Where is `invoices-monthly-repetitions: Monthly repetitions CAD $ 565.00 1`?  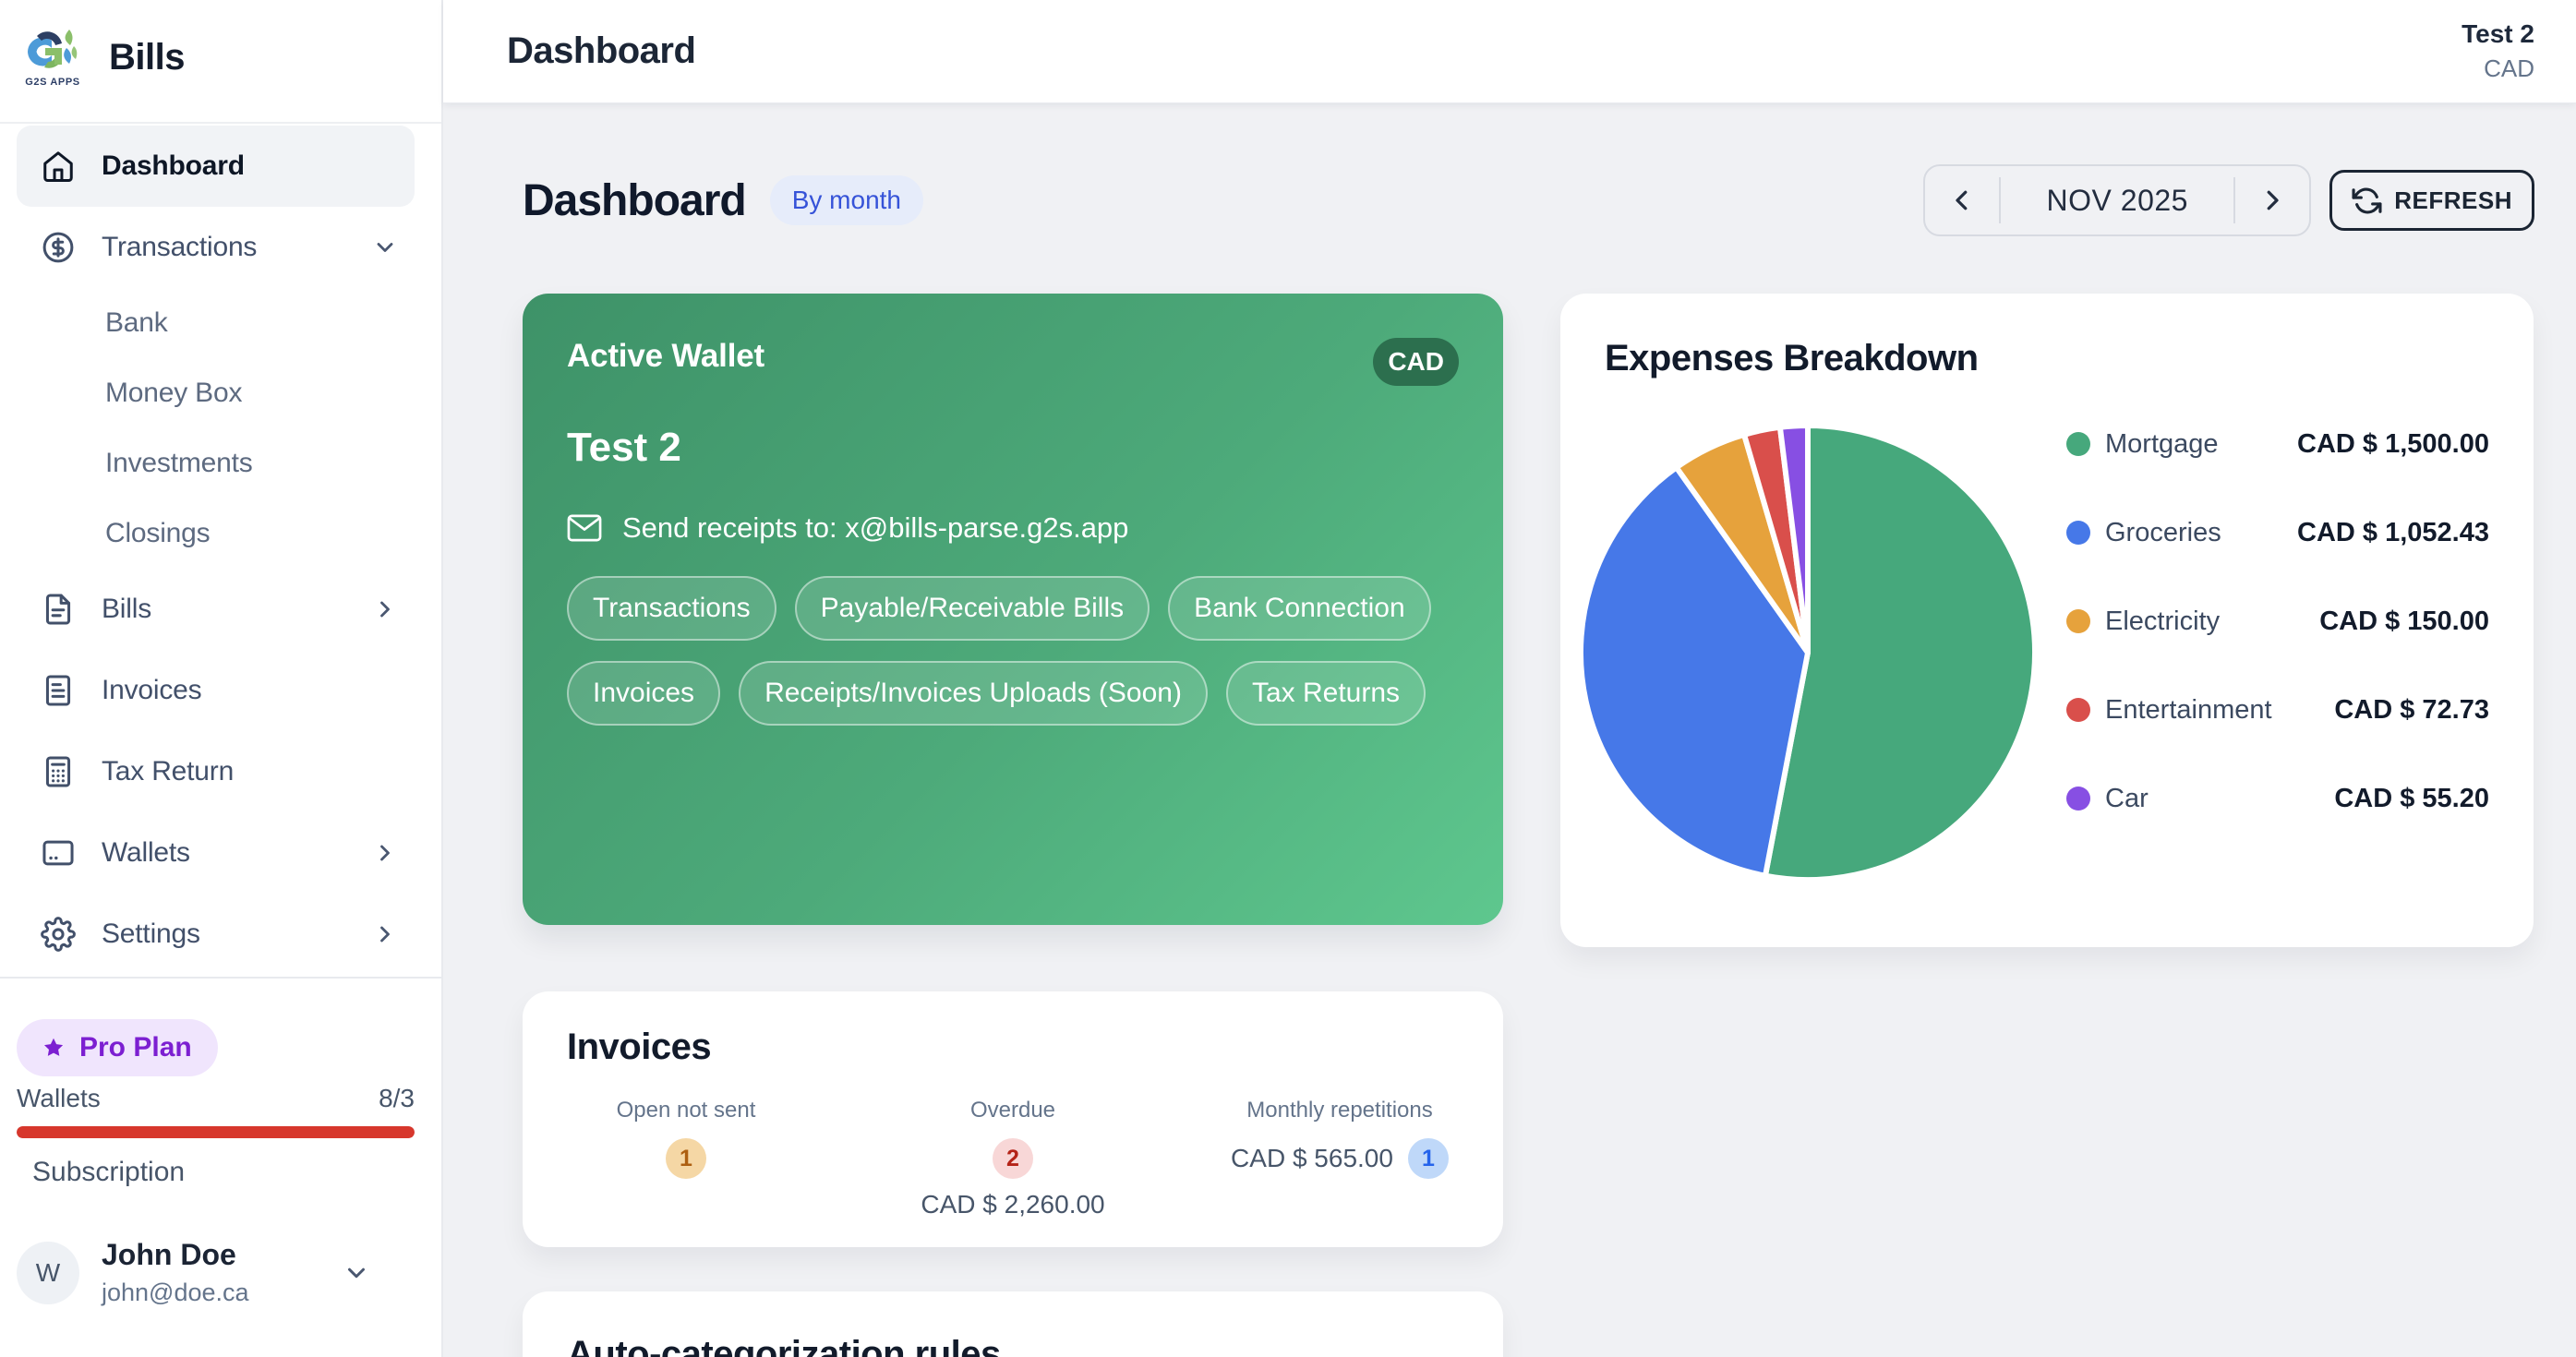
invoices-monthly-repetitions: Monthly repetitions CAD $ 565.00 1 is located at coordinates (1339, 1159).